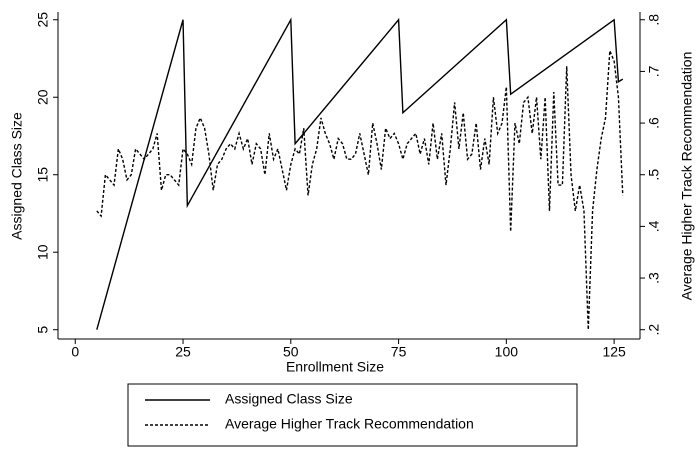 This screenshot has height=451, width=700. Describe the element at coordinates (399, 352) in the screenshot. I see `x-tick-label: 75` at that location.